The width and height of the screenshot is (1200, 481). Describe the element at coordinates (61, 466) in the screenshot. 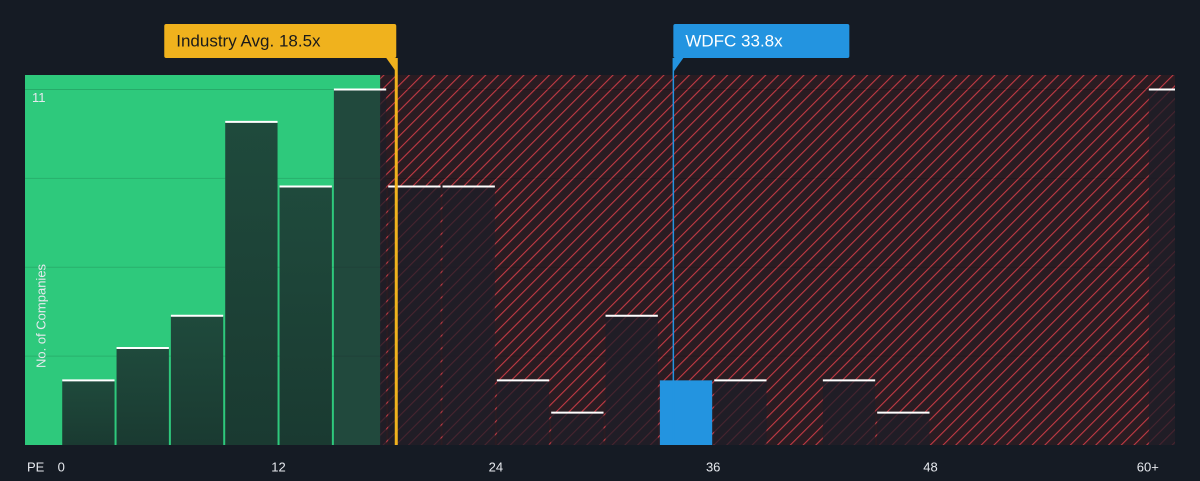

I see `x-tick-label: 0` at that location.